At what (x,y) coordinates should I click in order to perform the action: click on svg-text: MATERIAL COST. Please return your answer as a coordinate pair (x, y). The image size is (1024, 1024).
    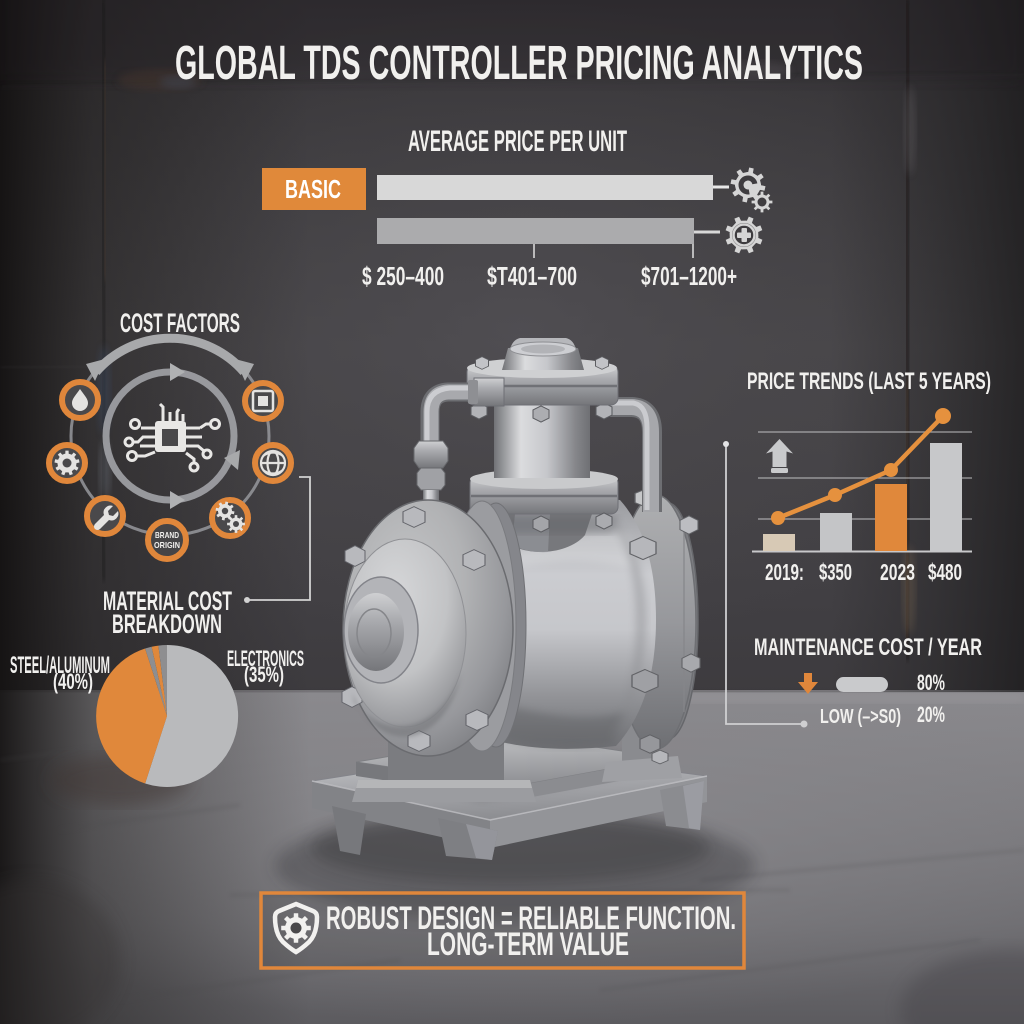
    Looking at the image, I should click on (167, 601).